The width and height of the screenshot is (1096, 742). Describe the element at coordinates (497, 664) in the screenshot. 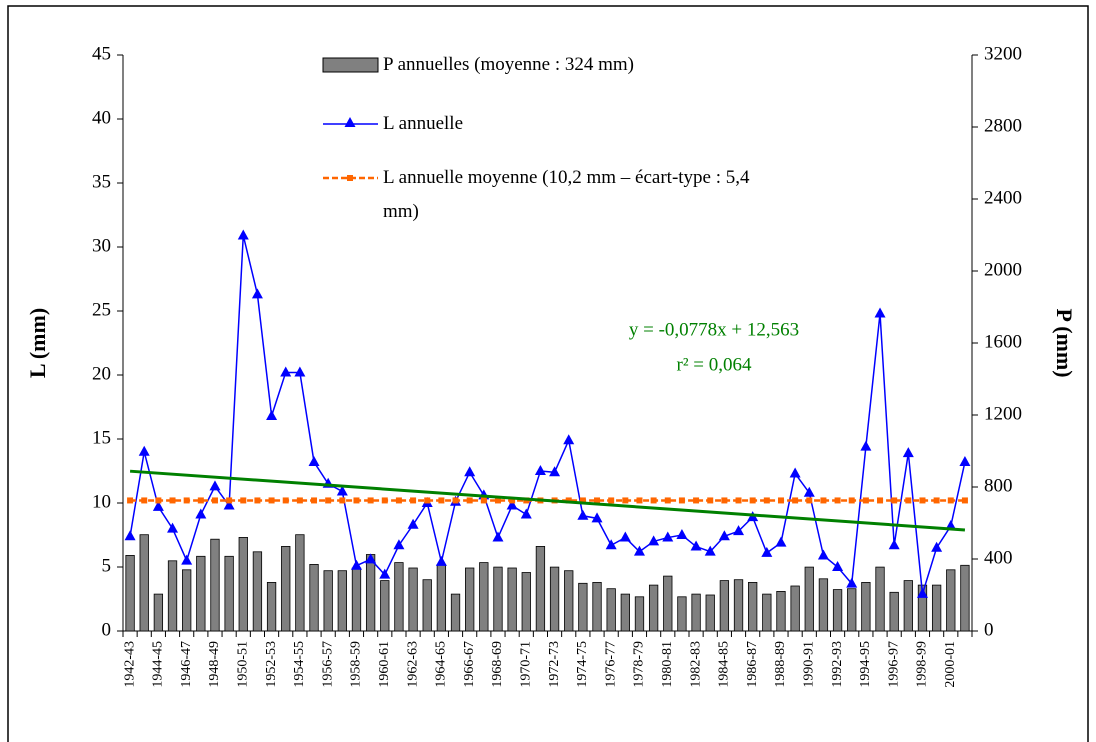

I see `x-tick-label: 1968-69` at that location.